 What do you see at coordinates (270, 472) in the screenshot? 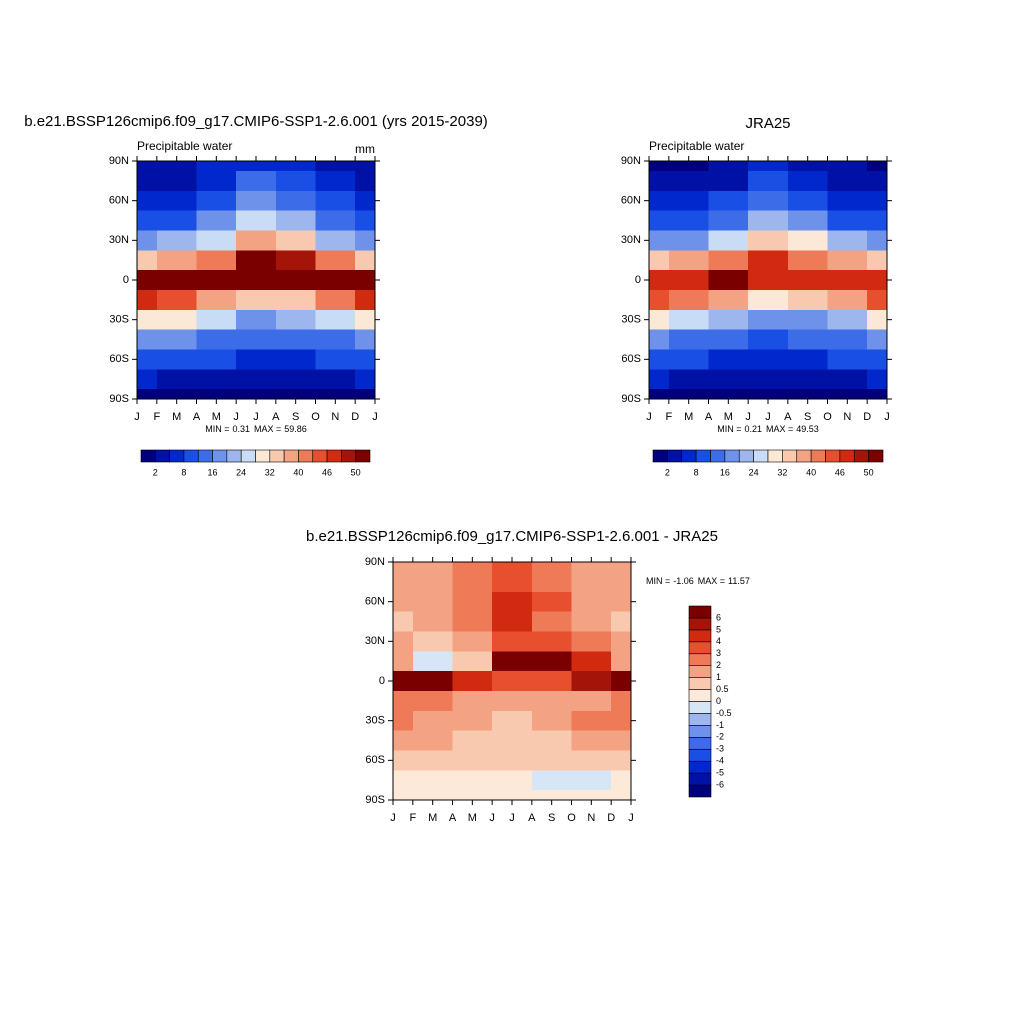
I see `colorbar-label: 32` at bounding box center [270, 472].